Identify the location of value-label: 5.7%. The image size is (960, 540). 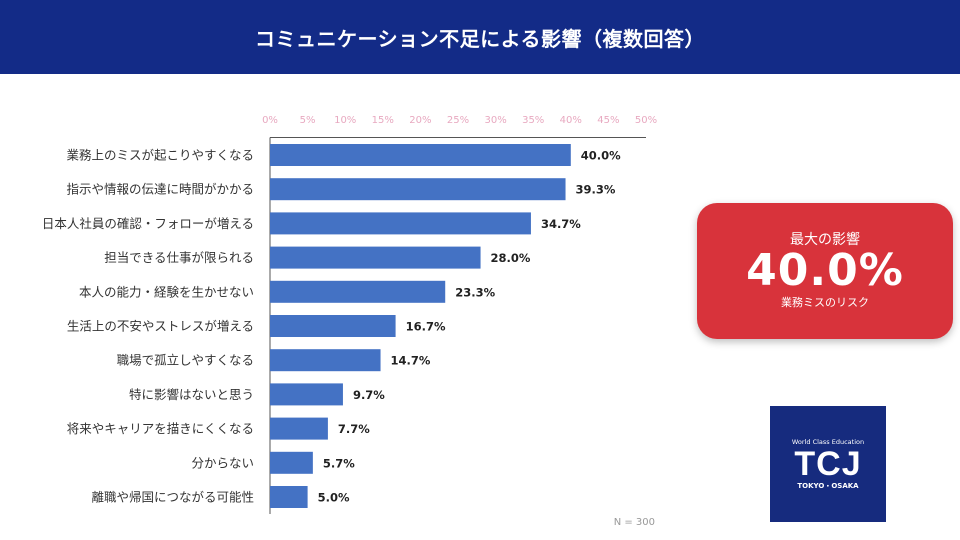
(339, 463).